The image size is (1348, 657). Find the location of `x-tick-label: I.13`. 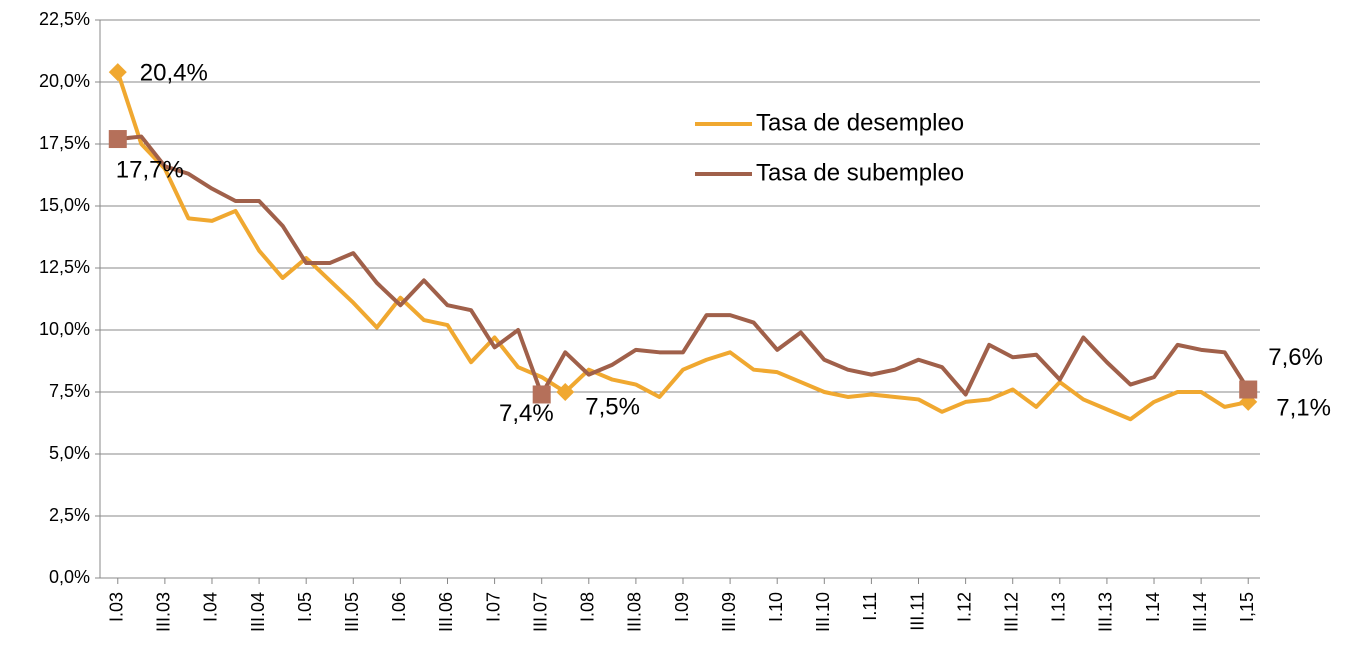

x-tick-label: I.13 is located at coordinates (1059, 607).